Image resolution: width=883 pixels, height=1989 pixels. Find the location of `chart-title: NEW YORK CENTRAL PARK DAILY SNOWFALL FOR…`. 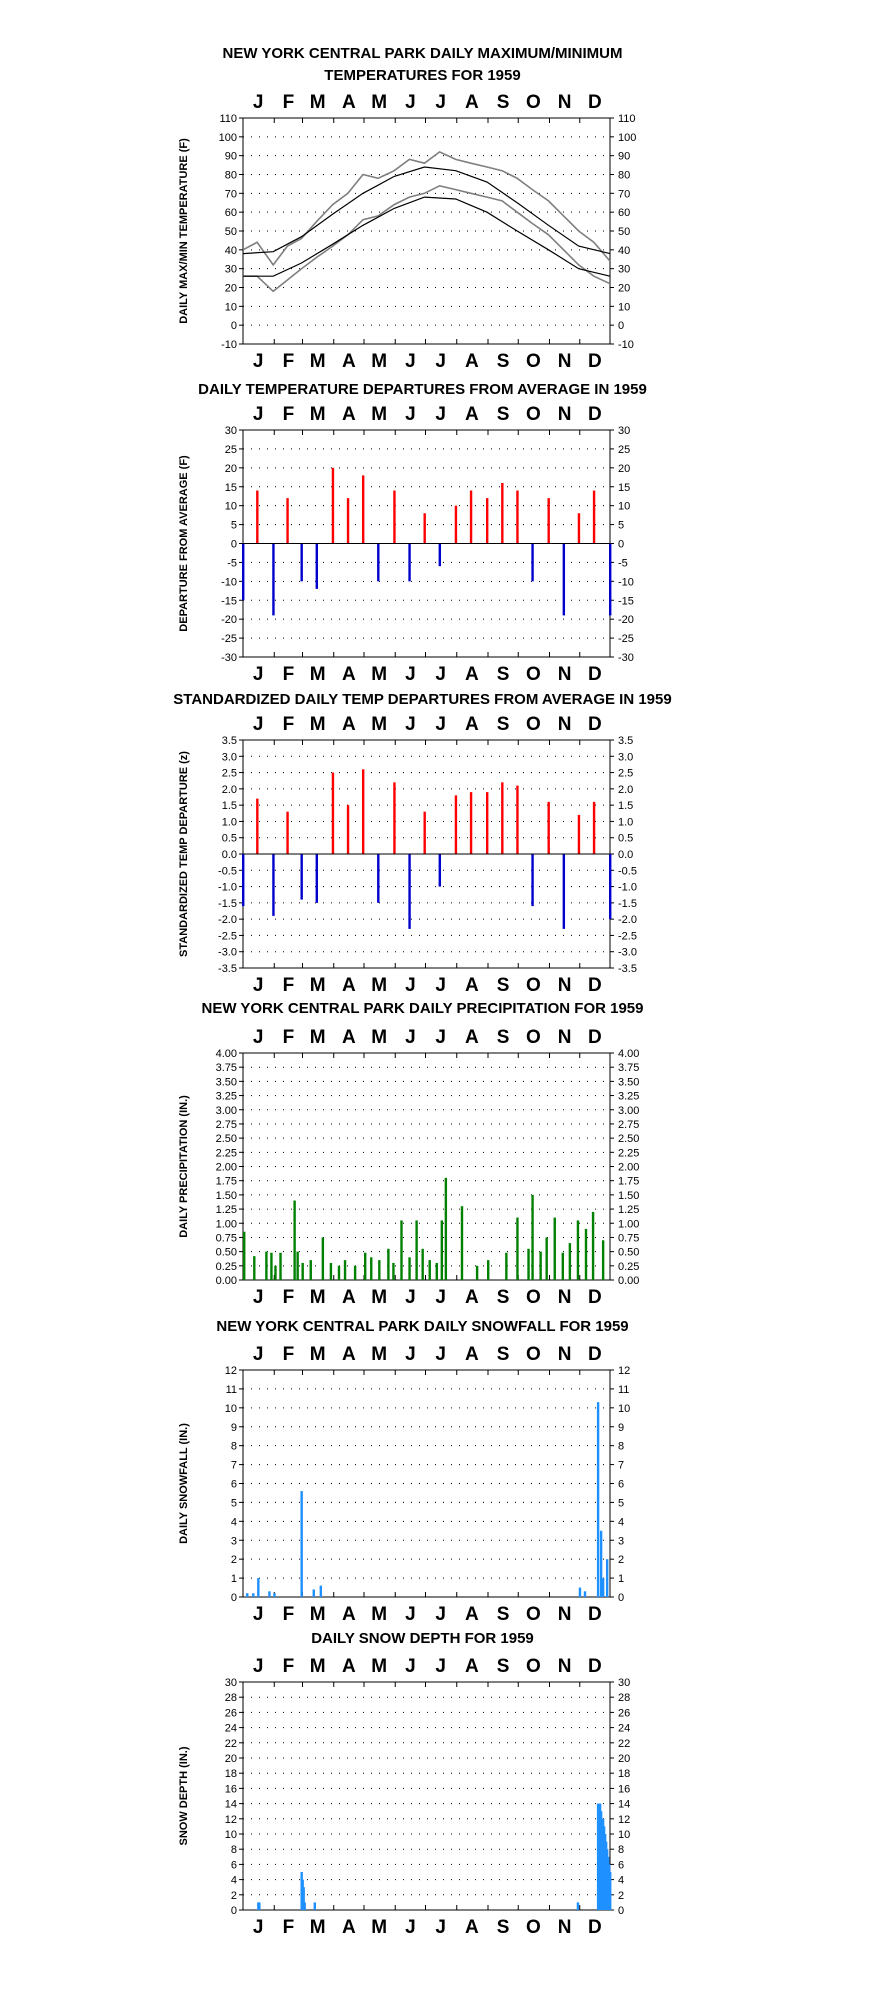

chart-title: NEW YORK CENTRAL PARK DAILY SNOWFALL FOR… is located at coordinates (422, 1326).